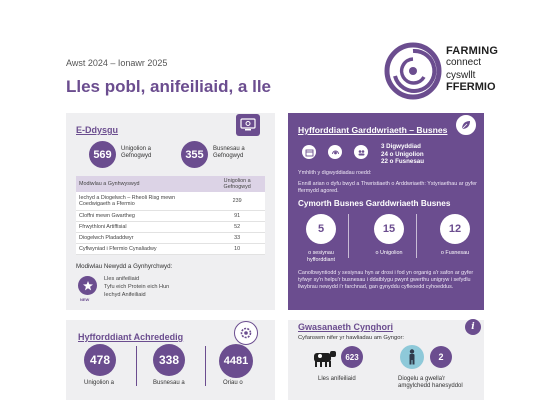  I want to click on logo-text-ffermio: FFERMIO, so click(471, 87).